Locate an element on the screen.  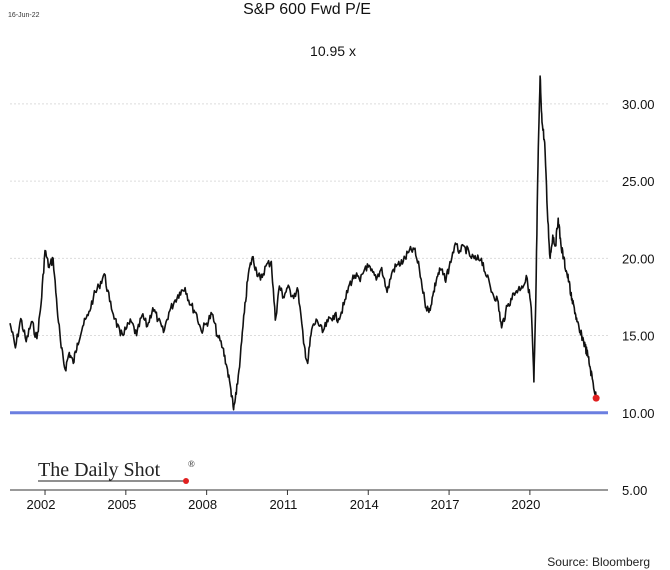
y-tick-label: 5.00 is located at coordinates (634, 490).